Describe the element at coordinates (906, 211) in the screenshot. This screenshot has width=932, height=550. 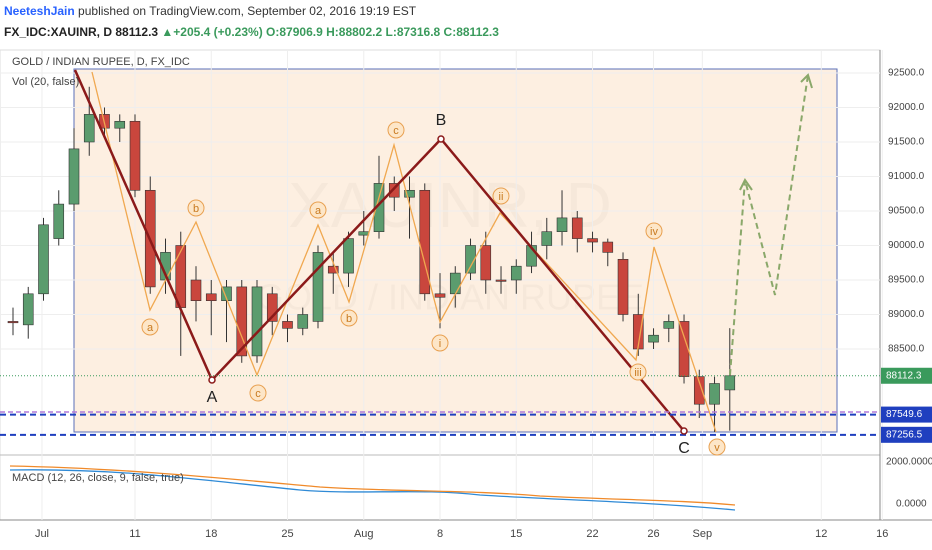
I see `y-tick-label: 90500.0` at that location.